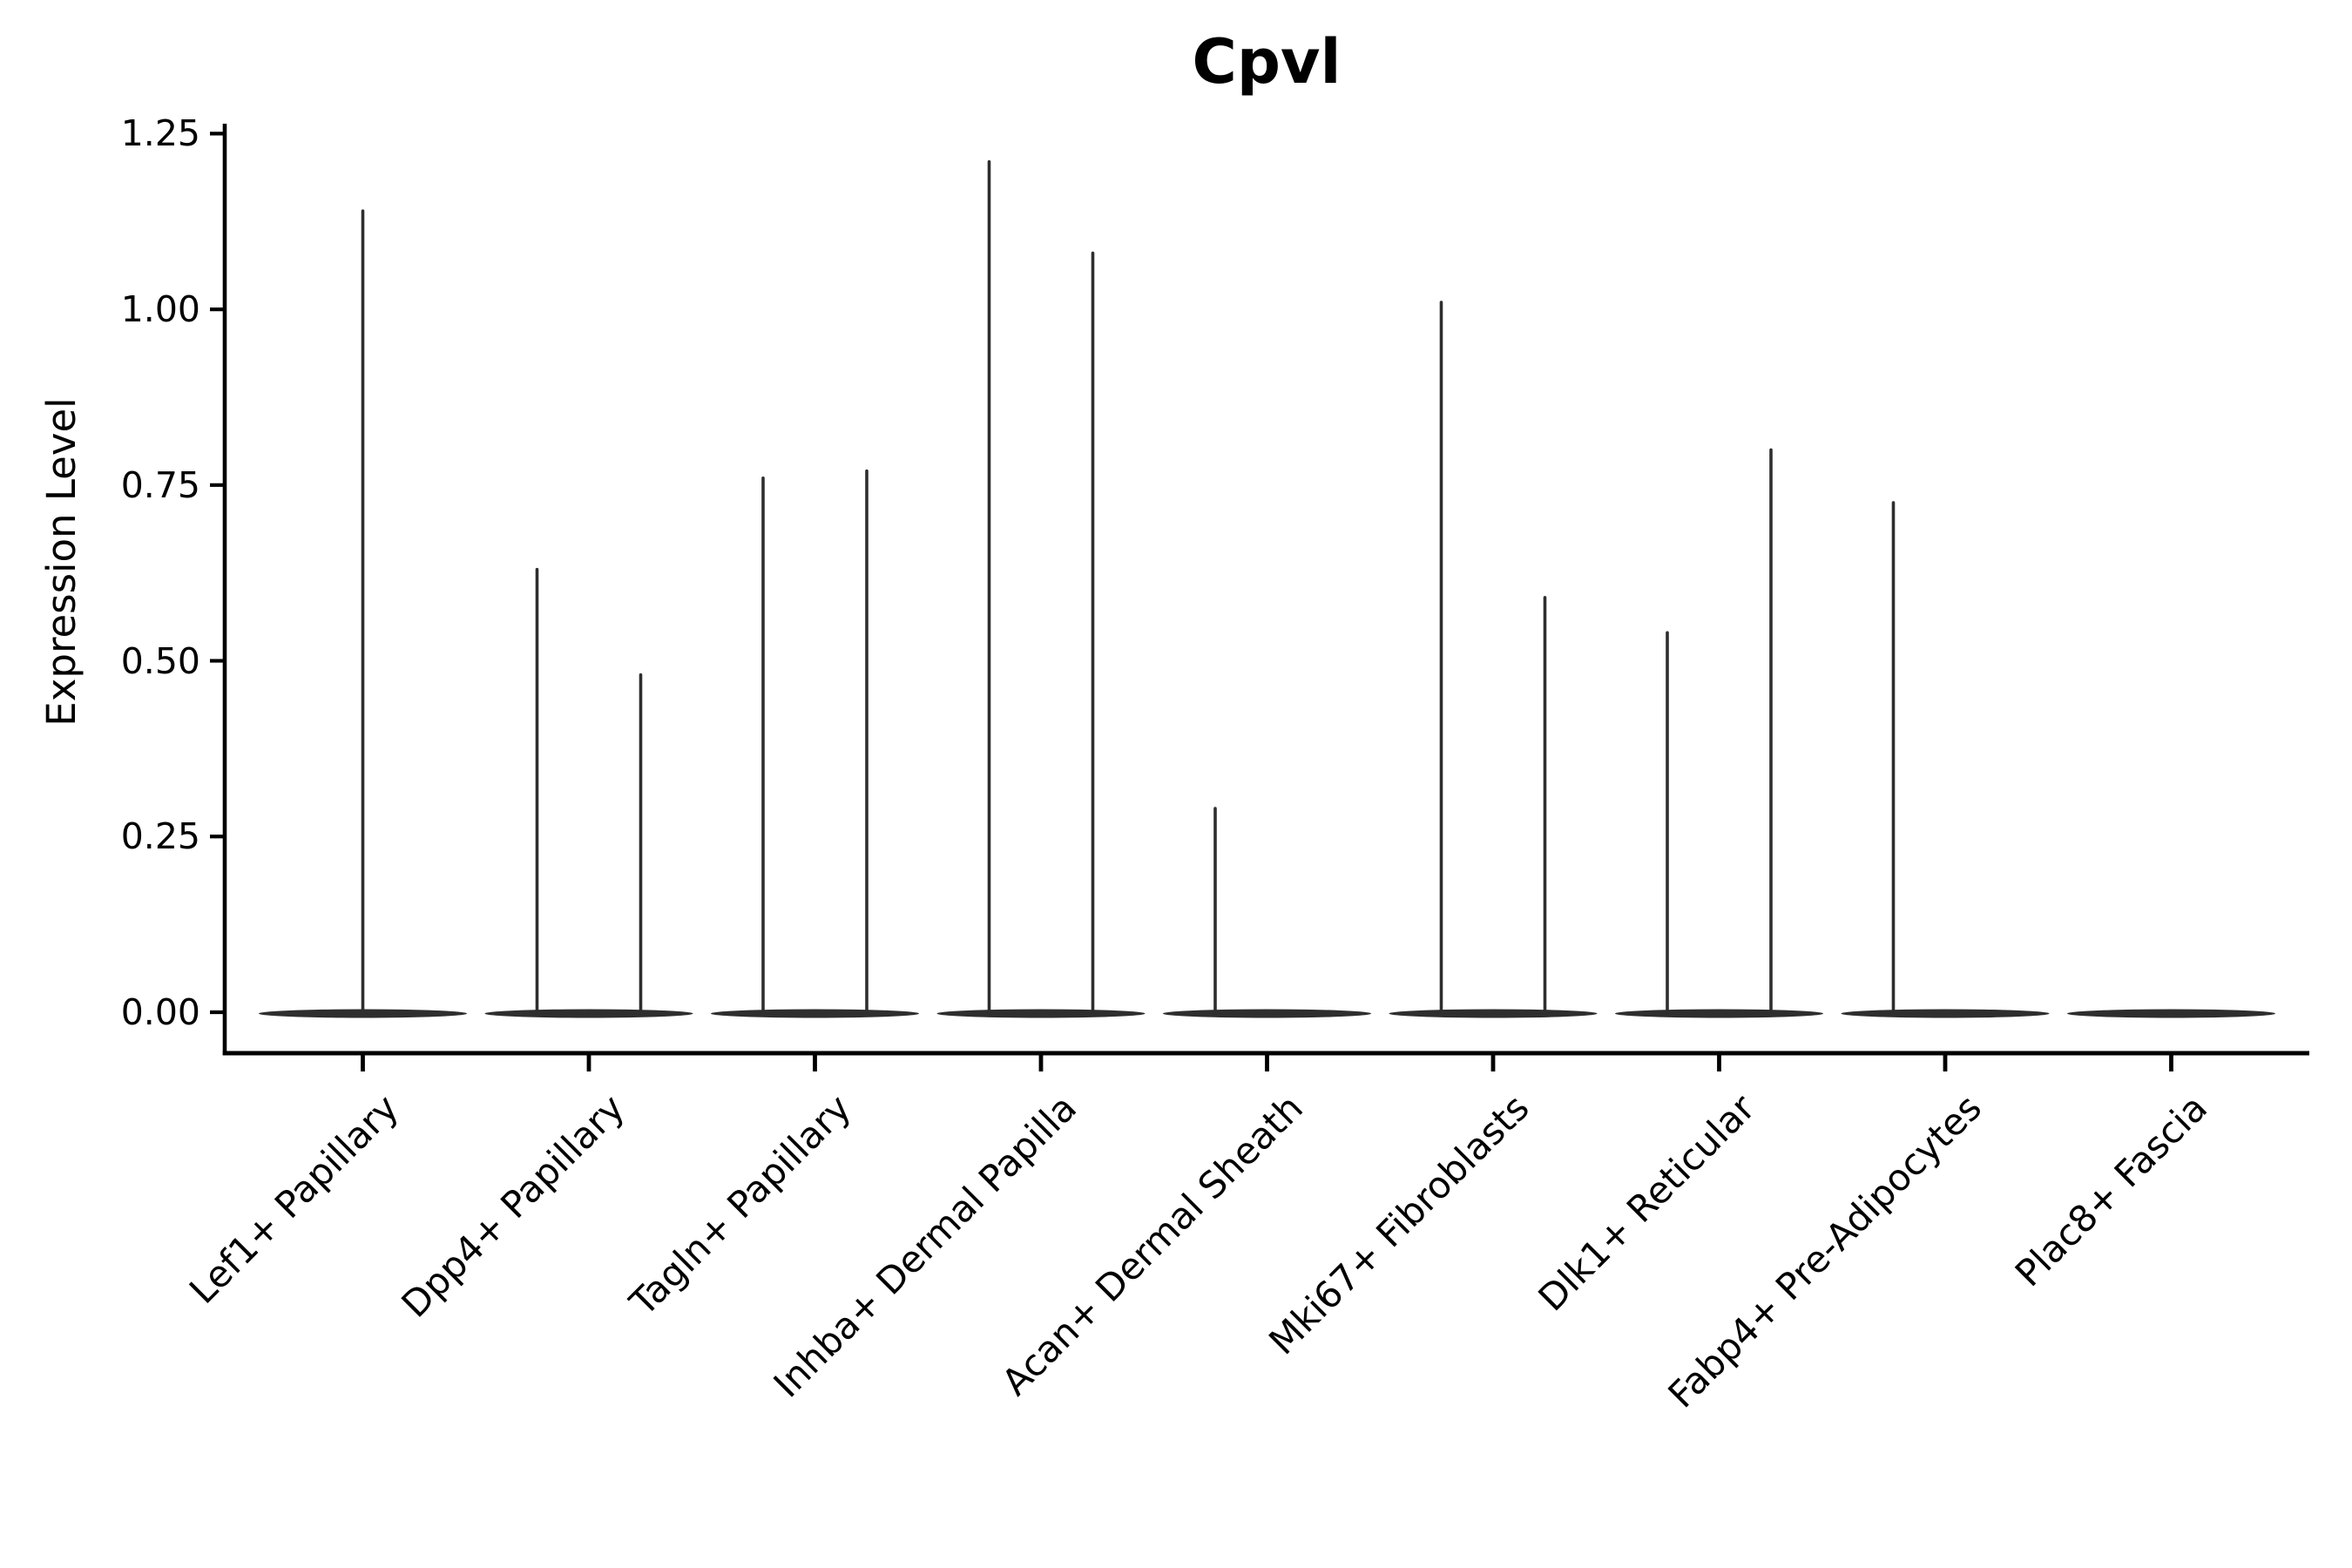 Image resolution: width=2352 pixels, height=1568 pixels. What do you see at coordinates (160, 134) in the screenshot?
I see `y-tick-label-1.25: 1.25` at bounding box center [160, 134].